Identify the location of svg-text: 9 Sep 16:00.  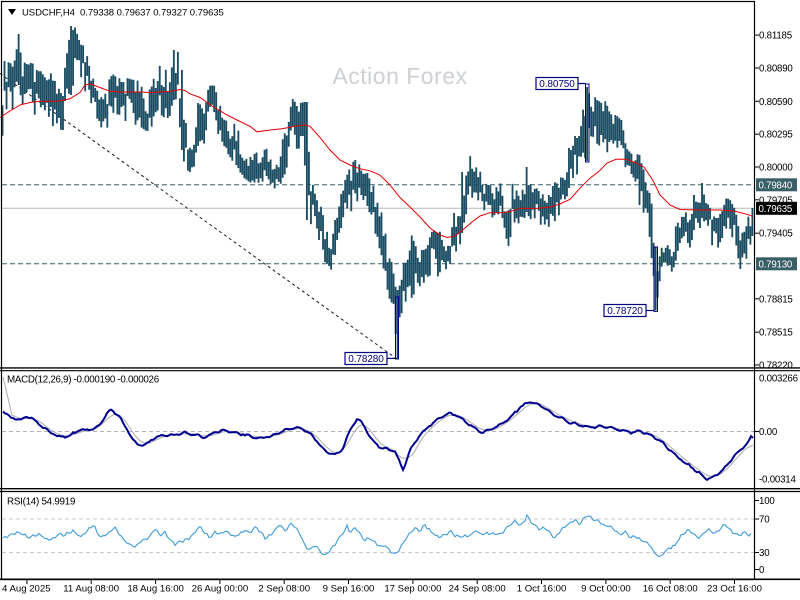
(349, 589).